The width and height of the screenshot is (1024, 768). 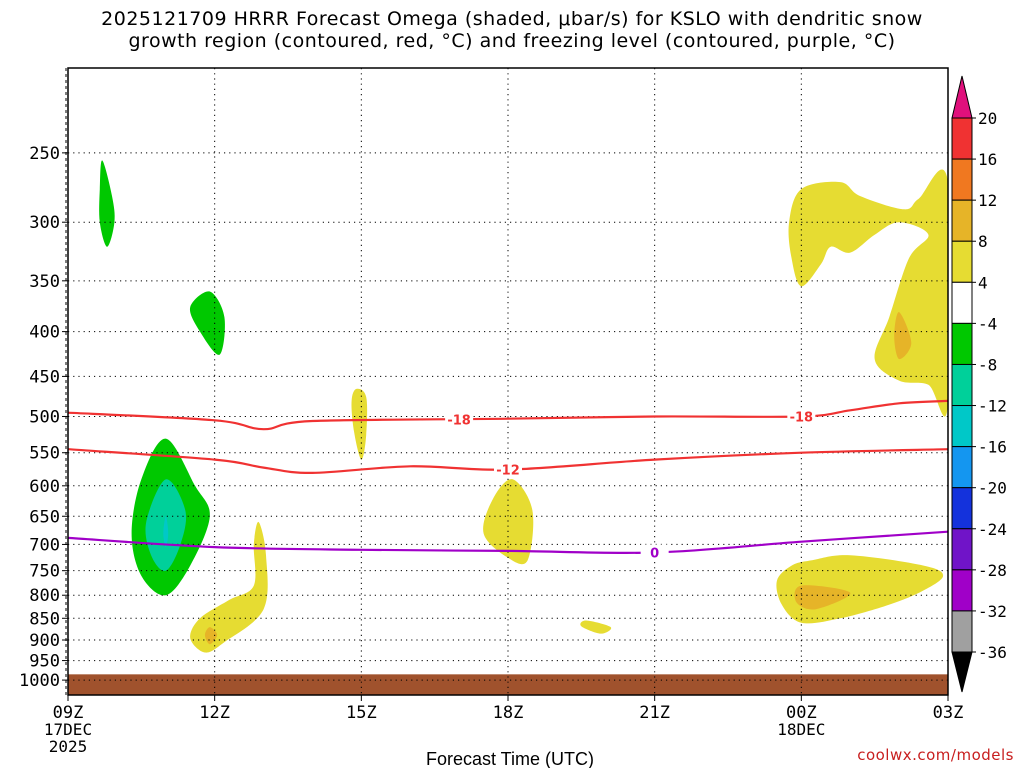 What do you see at coordinates (44, 662) in the screenshot?
I see `y-tick-label: 950` at bounding box center [44, 662].